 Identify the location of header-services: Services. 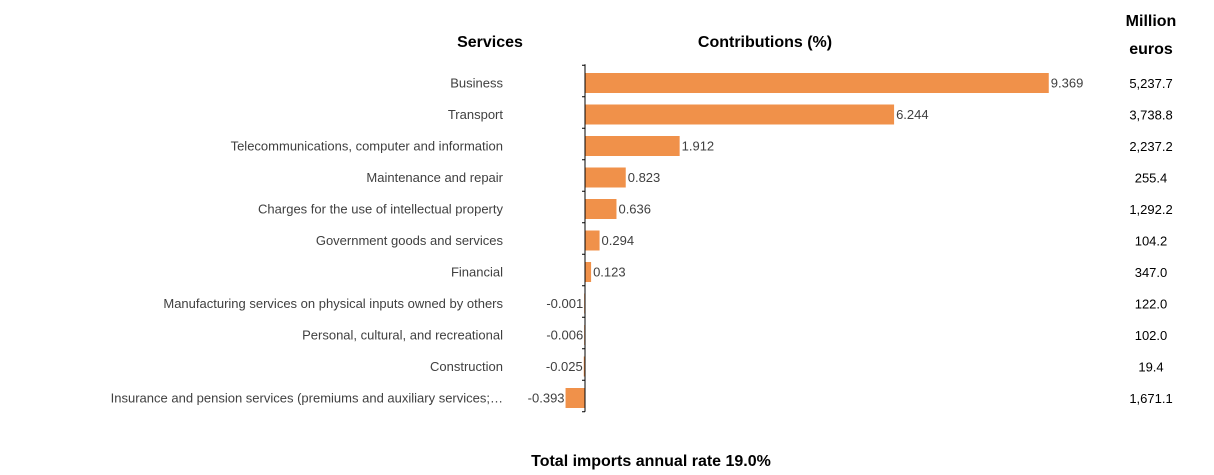
(490, 42).